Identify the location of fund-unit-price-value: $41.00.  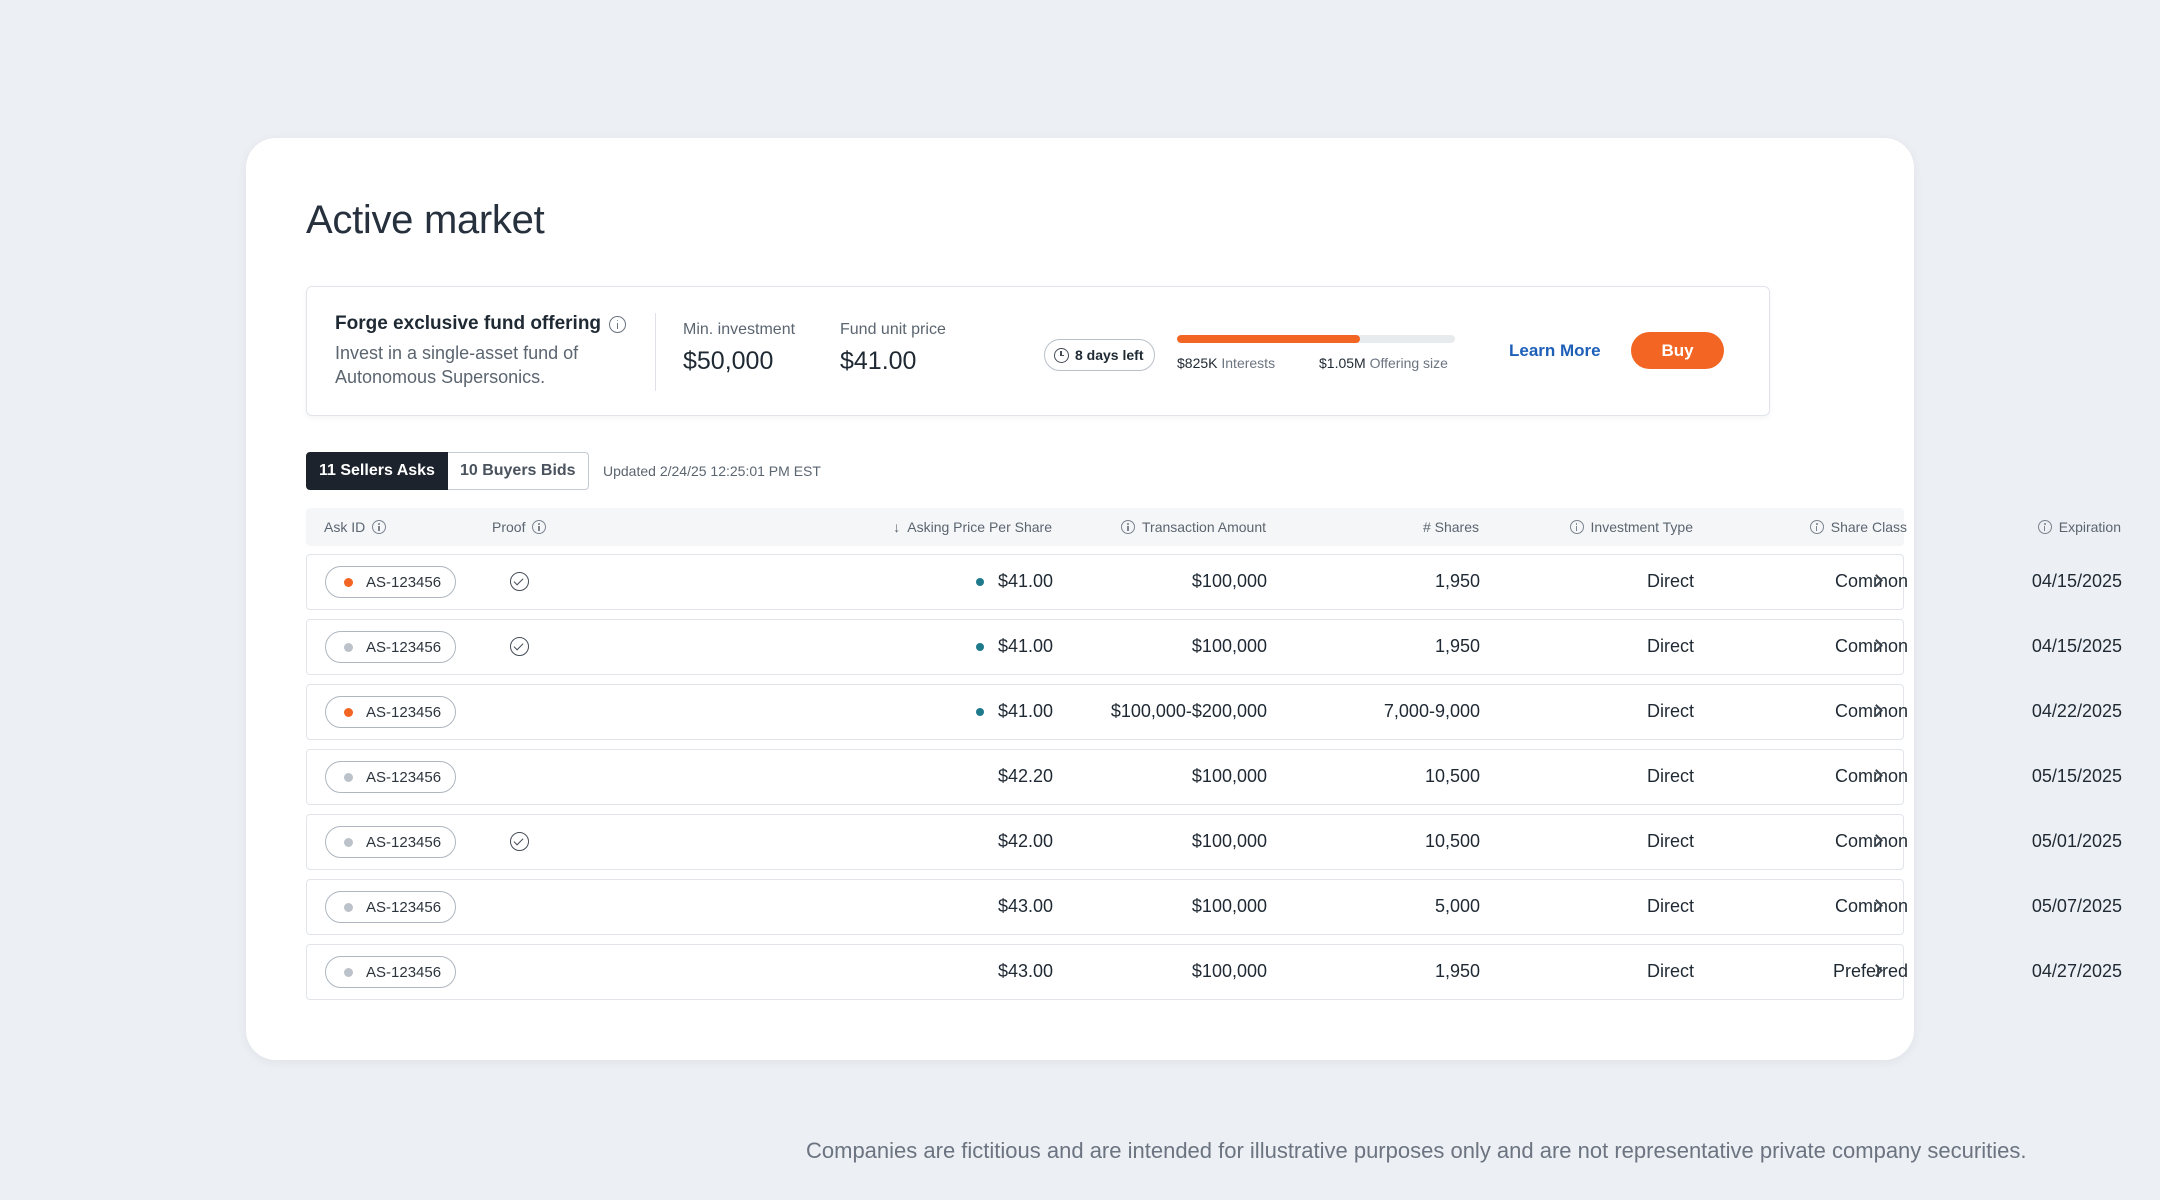
(878, 361).